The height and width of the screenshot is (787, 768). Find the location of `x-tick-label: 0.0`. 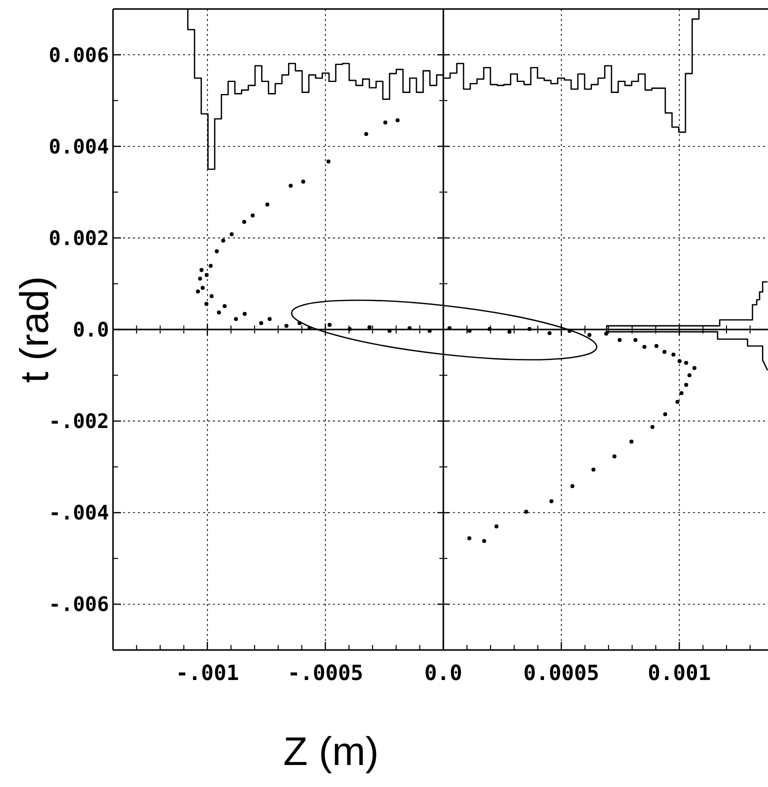

x-tick-label: 0.0 is located at coordinates (443, 673).